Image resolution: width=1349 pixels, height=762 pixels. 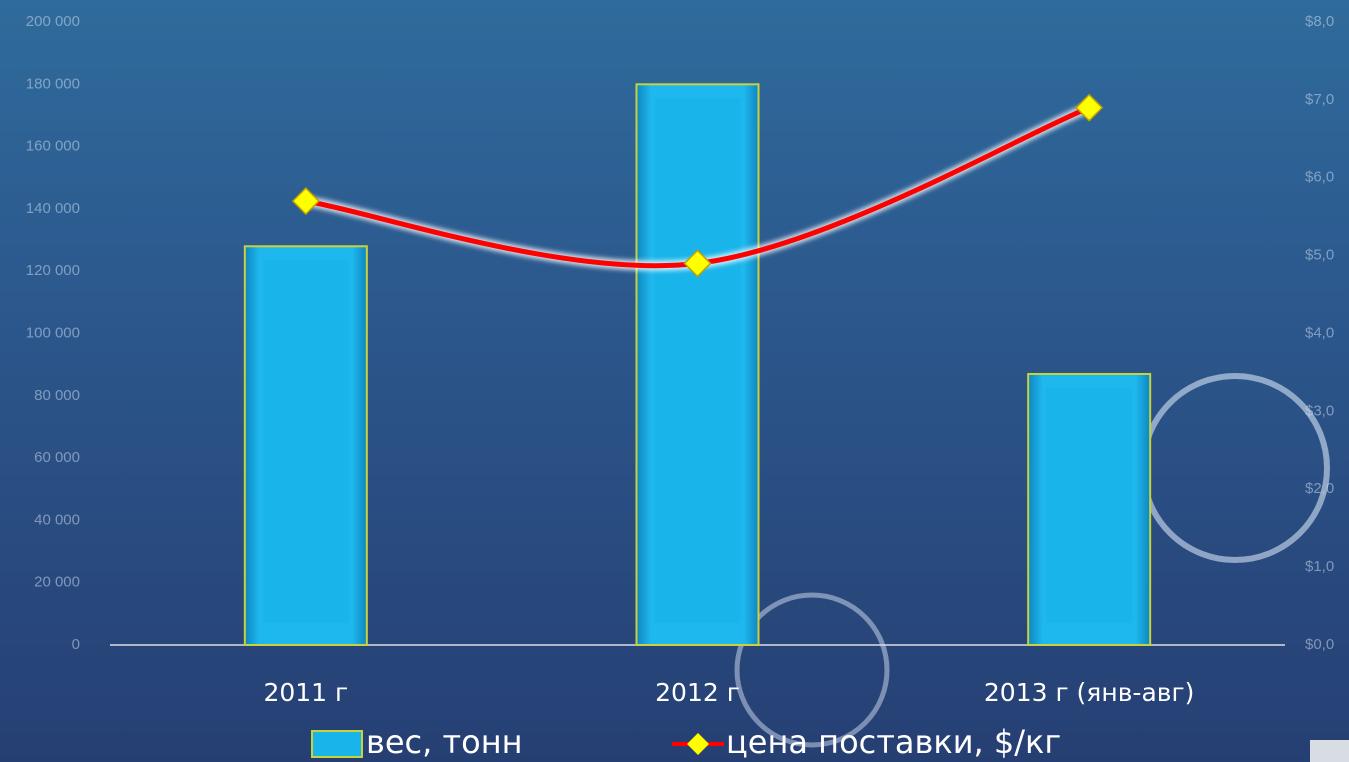 I want to click on y-tick-label: 180 000, so click(x=53, y=83).